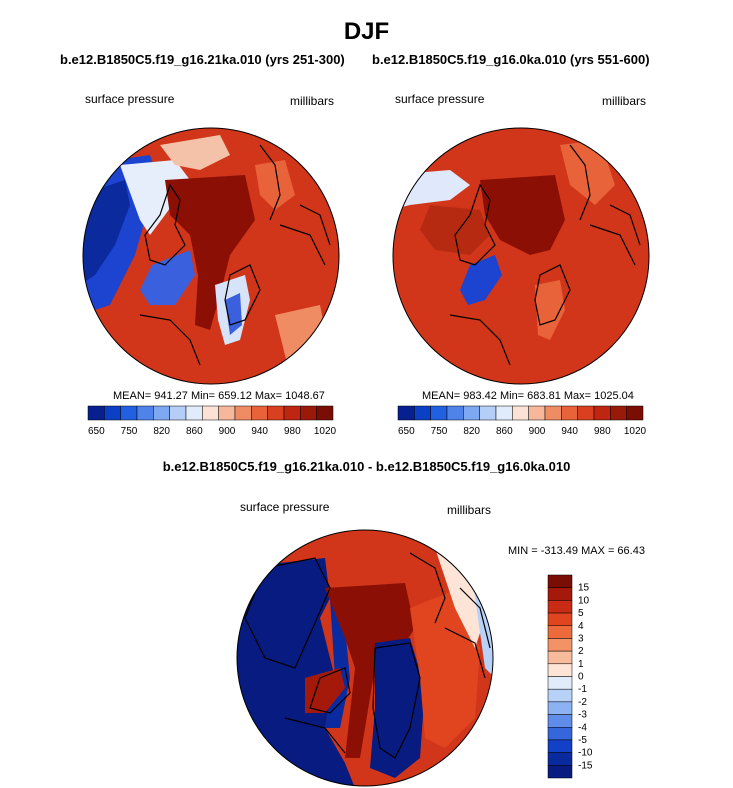 The width and height of the screenshot is (733, 788). I want to click on panel-2-variable-label: surface pressure, so click(440, 99).